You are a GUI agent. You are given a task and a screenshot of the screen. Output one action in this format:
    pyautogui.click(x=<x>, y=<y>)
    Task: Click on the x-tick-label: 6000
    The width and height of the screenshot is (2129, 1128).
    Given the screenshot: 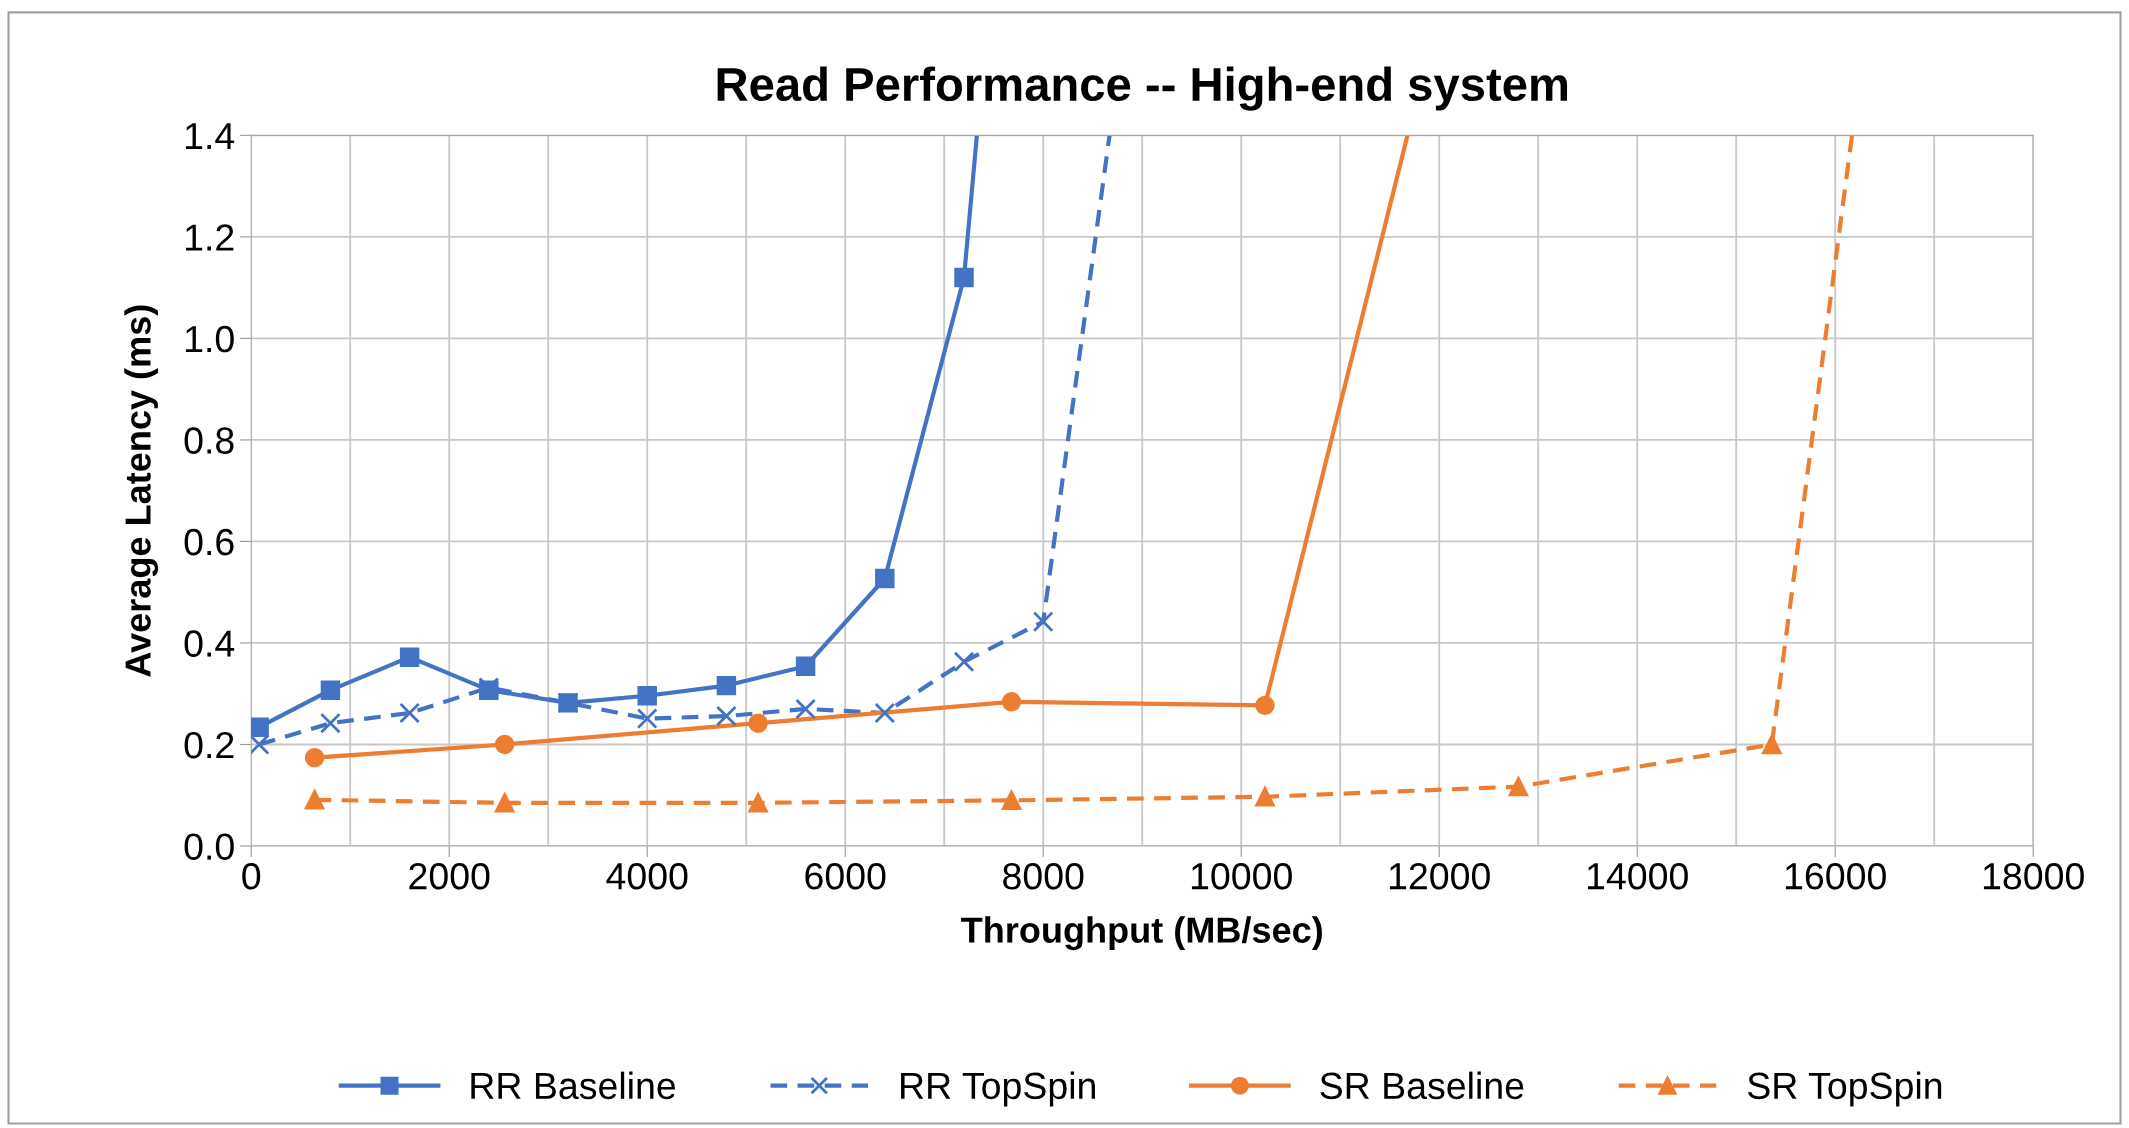 What is the action you would take?
    pyautogui.click(x=845, y=876)
    